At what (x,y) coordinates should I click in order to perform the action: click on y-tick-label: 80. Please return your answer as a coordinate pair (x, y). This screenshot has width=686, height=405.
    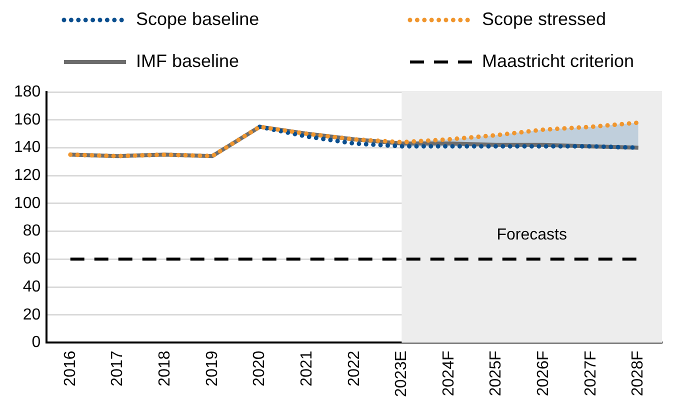
    Looking at the image, I should click on (31, 231).